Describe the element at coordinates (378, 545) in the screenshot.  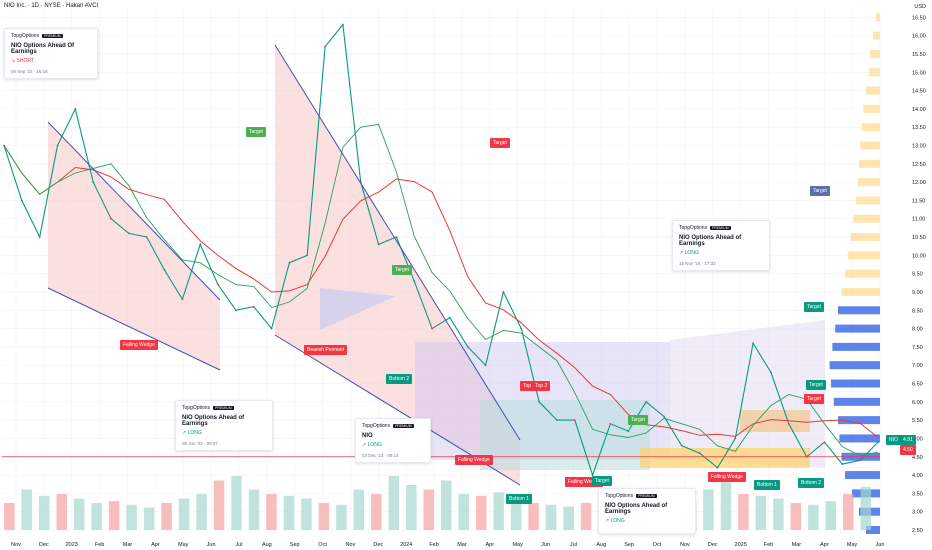
I see `x-tick-label: Dec` at that location.